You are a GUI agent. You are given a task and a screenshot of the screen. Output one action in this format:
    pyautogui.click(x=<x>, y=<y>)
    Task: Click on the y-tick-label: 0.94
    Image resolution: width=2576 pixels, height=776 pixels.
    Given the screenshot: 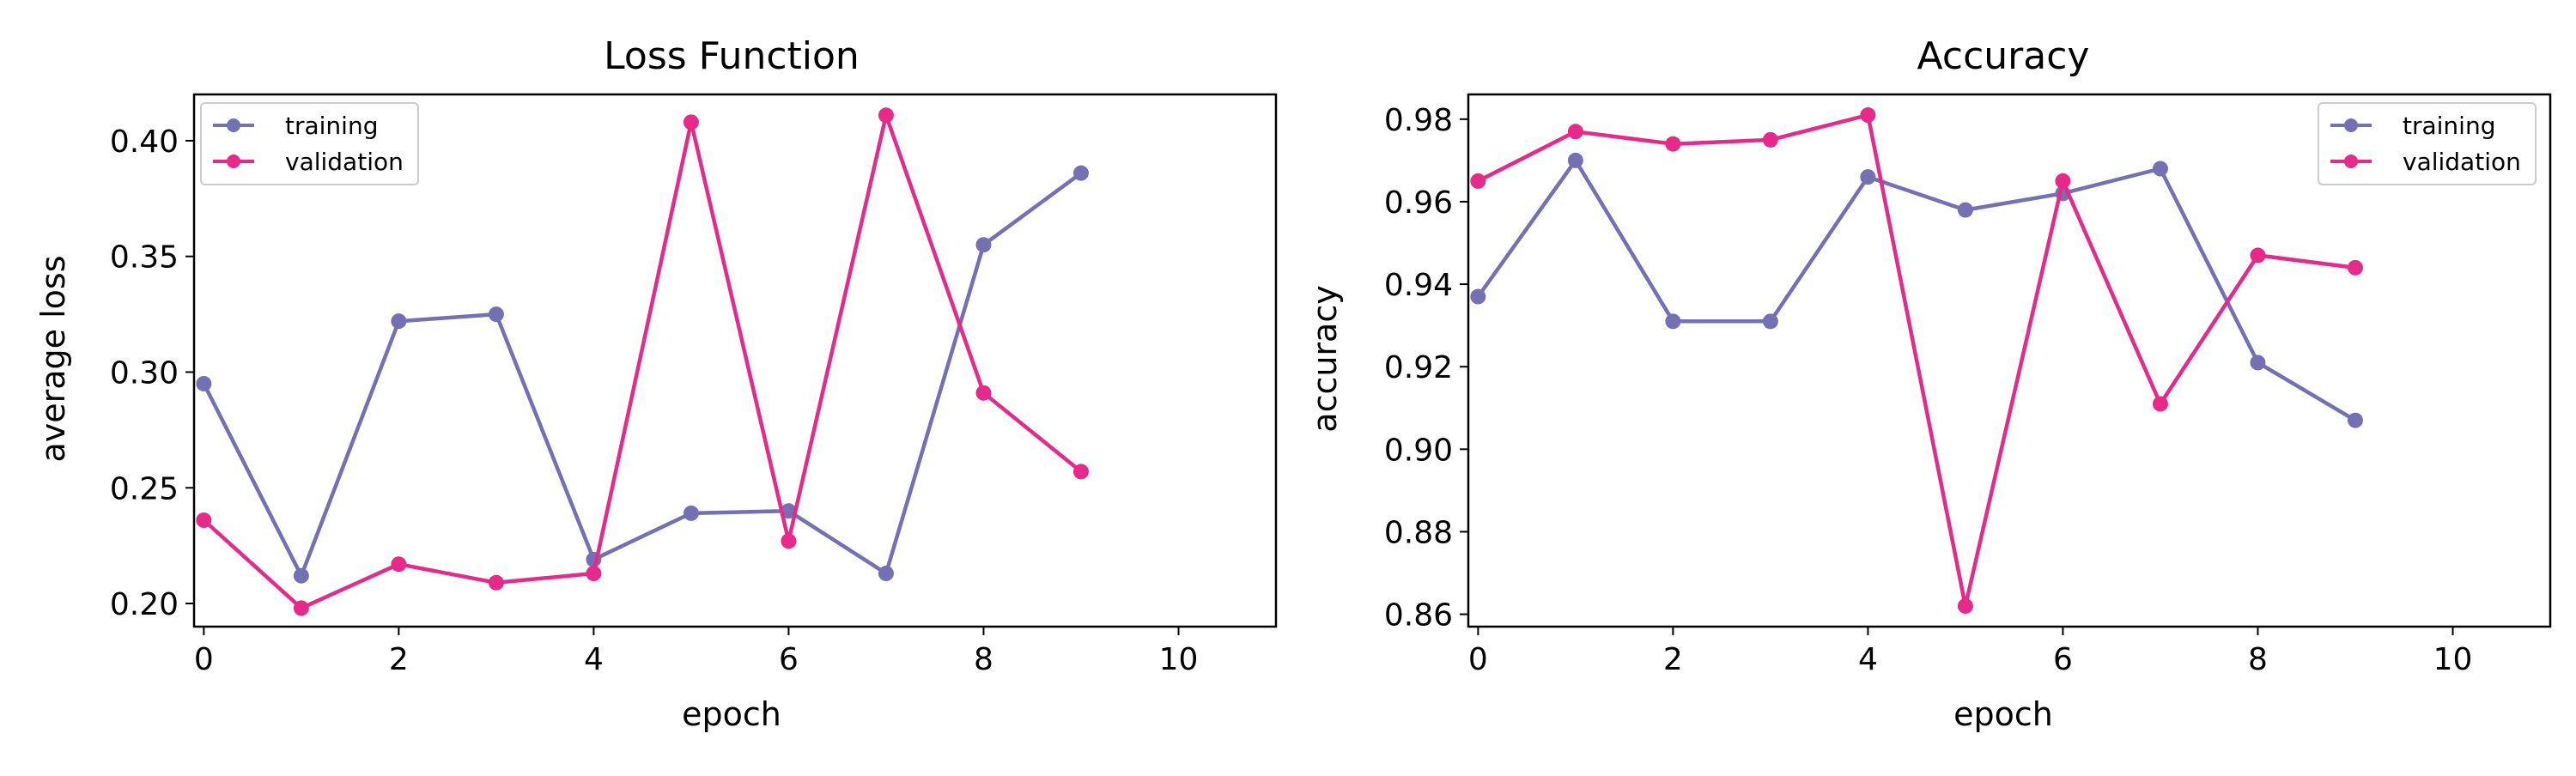 What is the action you would take?
    pyautogui.click(x=1418, y=285)
    